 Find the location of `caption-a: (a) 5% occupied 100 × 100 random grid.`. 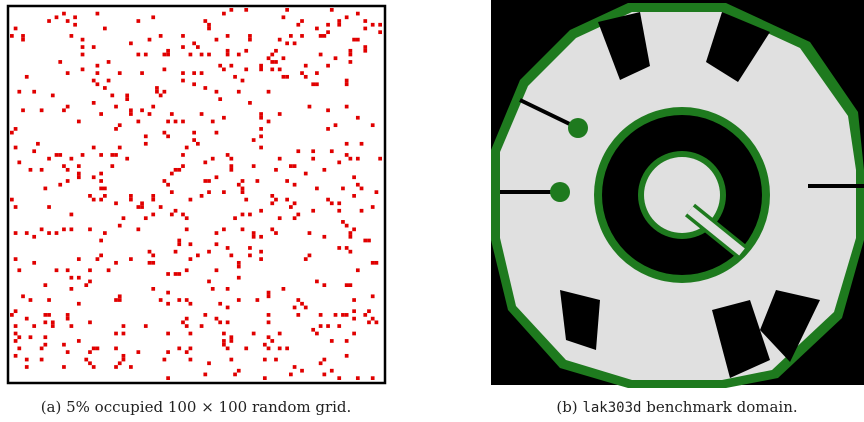

caption-a: (a) 5% occupied 100 × 100 random grid. is located at coordinates (196, 407).